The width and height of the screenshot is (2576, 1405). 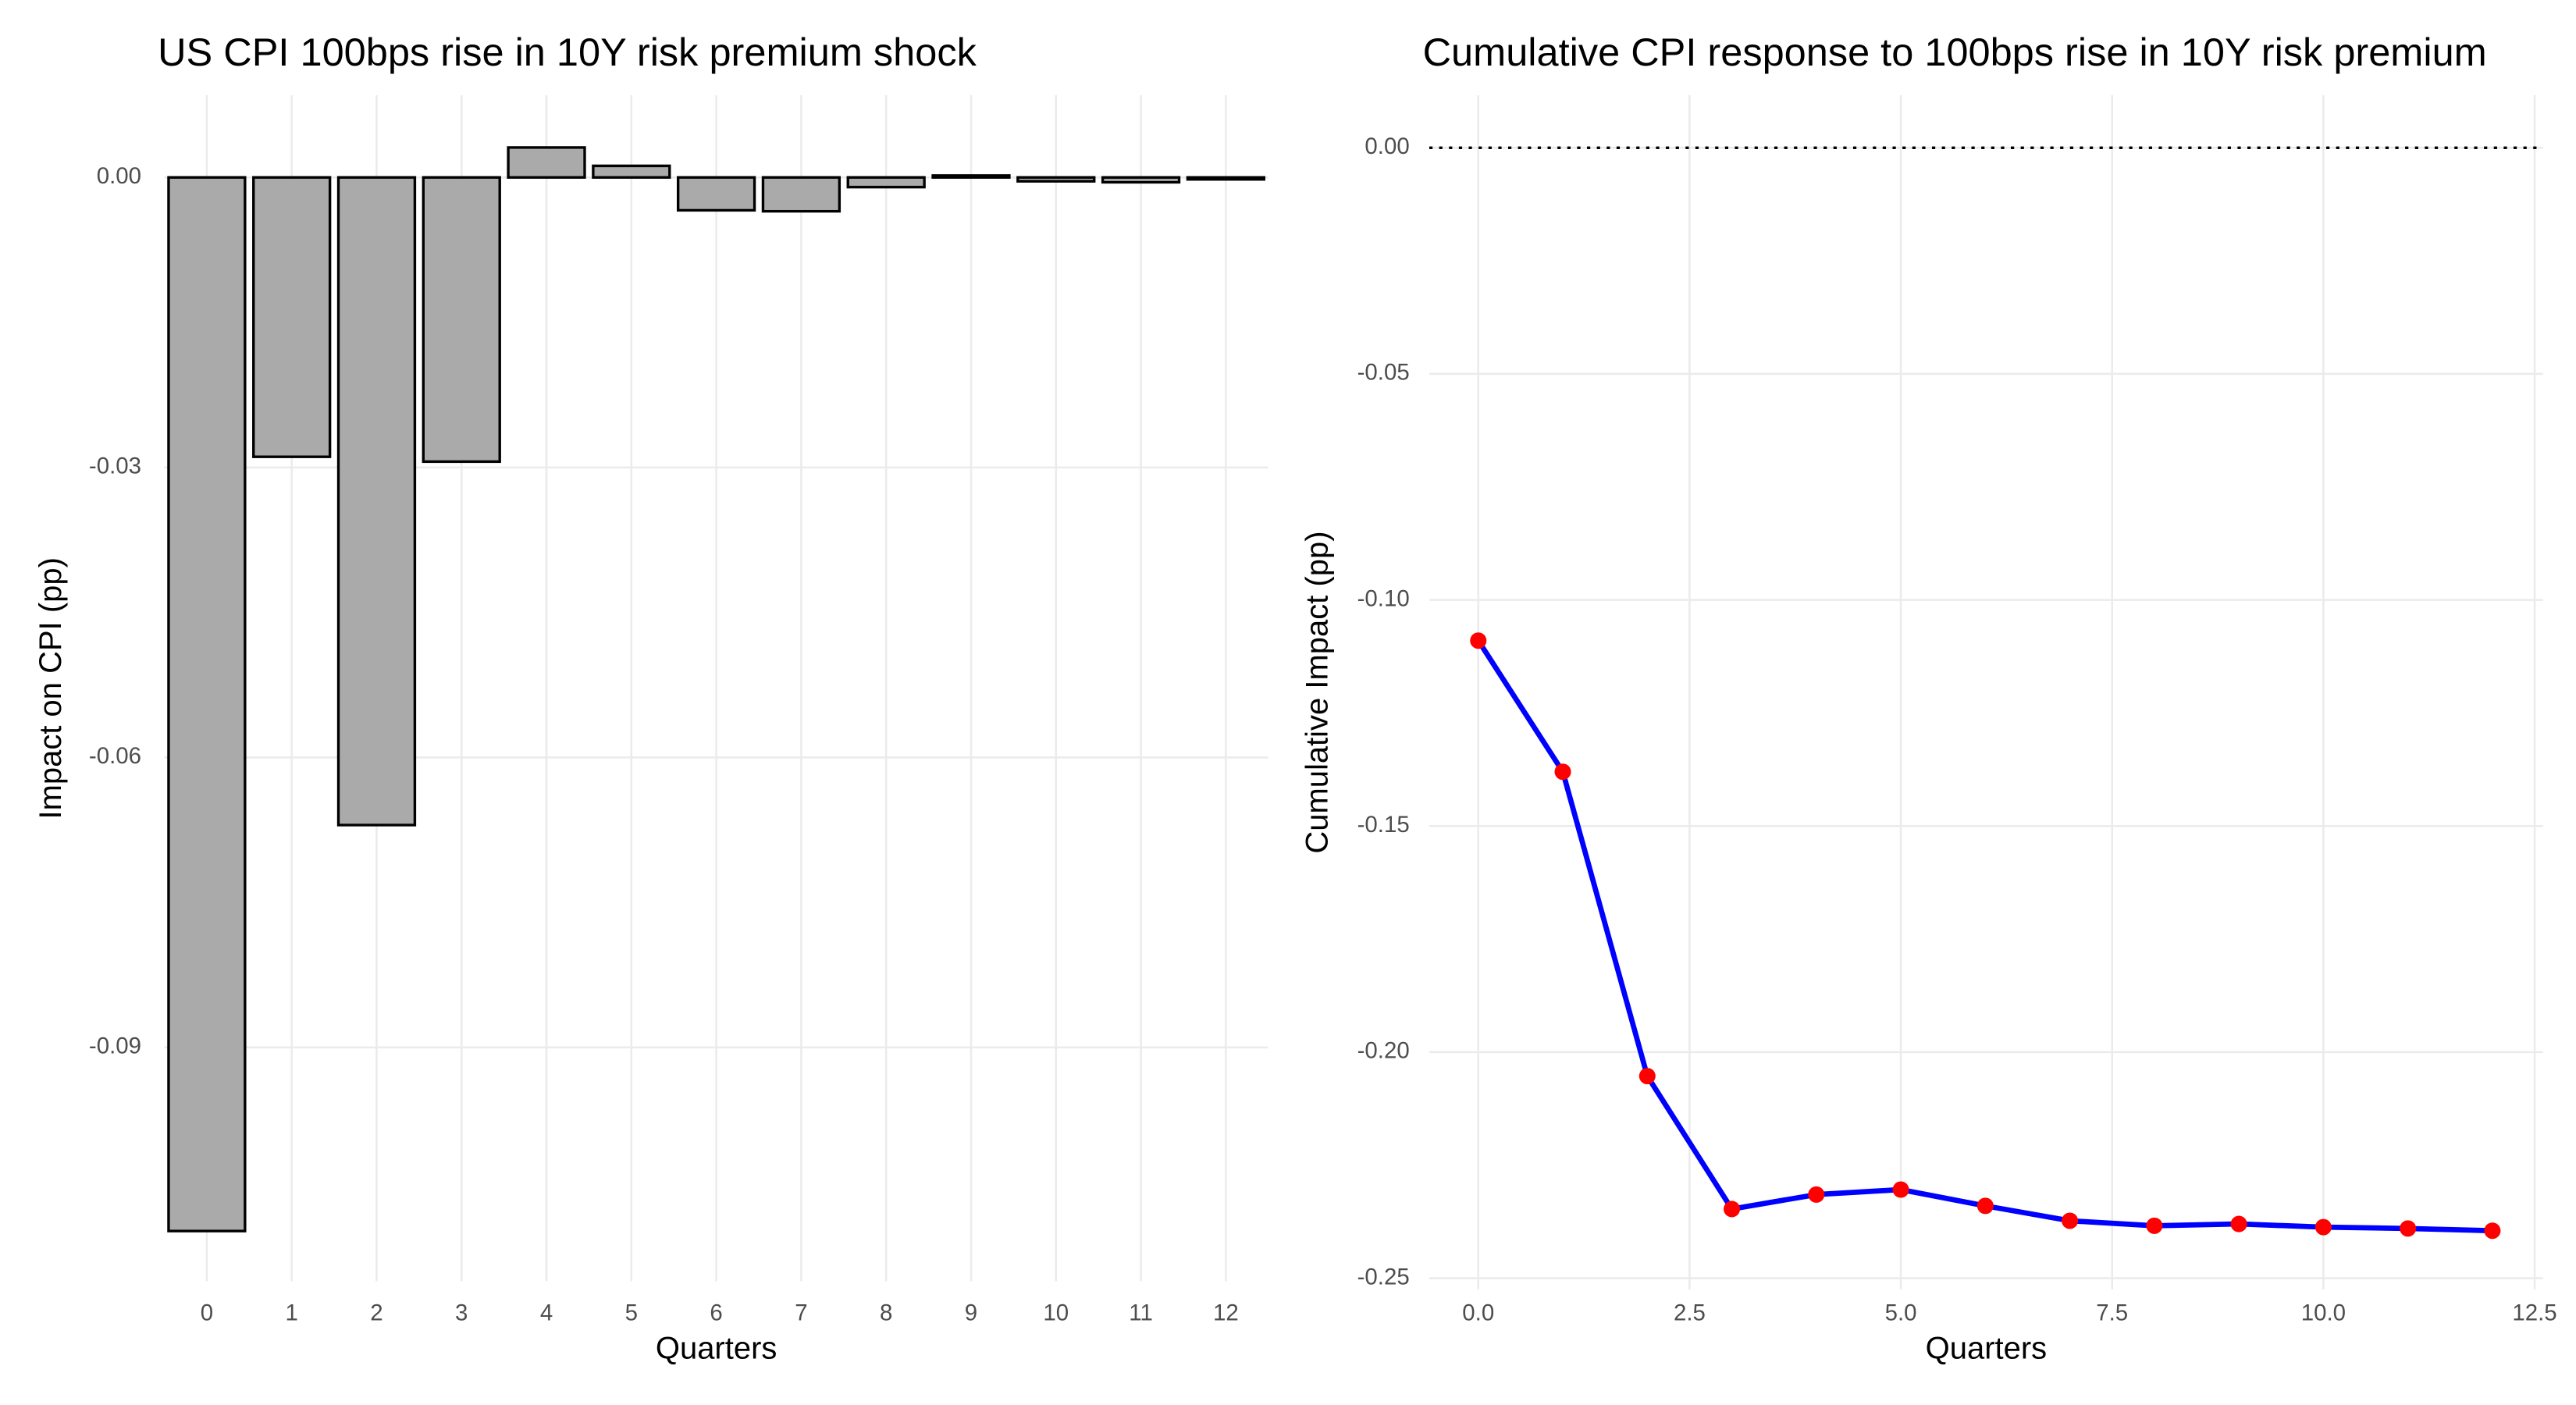 What do you see at coordinates (376, 1312) in the screenshot?
I see `x-tick-label: 2` at bounding box center [376, 1312].